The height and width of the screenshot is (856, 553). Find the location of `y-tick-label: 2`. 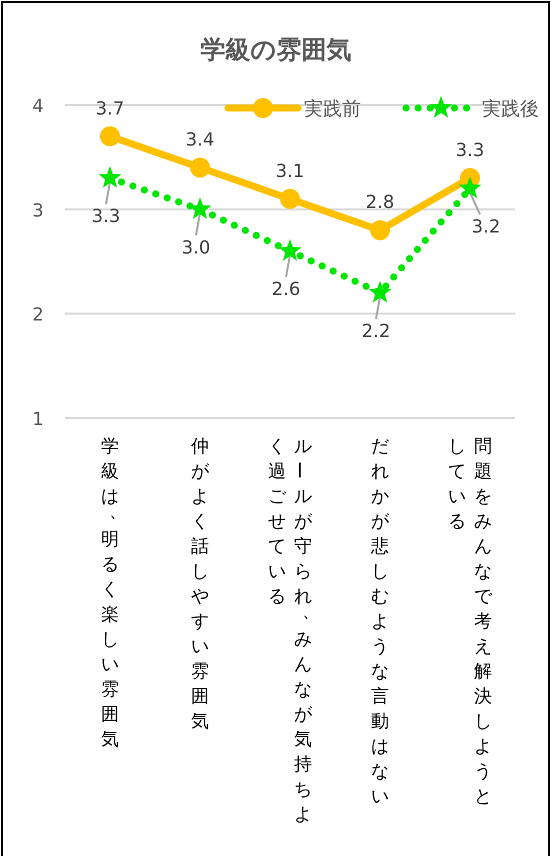

y-tick-label: 2 is located at coordinates (38, 315).